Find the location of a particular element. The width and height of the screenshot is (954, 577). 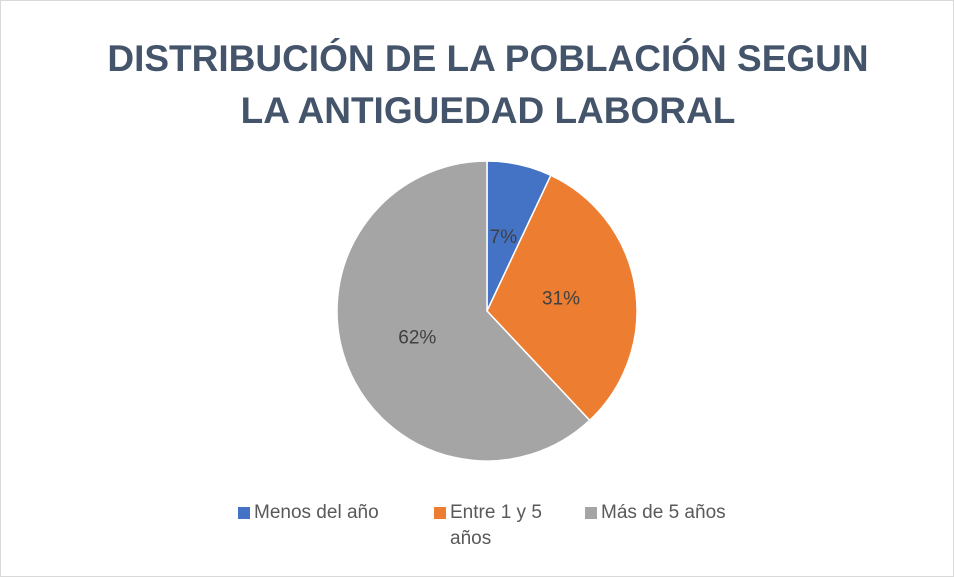

data-label: 62% is located at coordinates (417, 338).